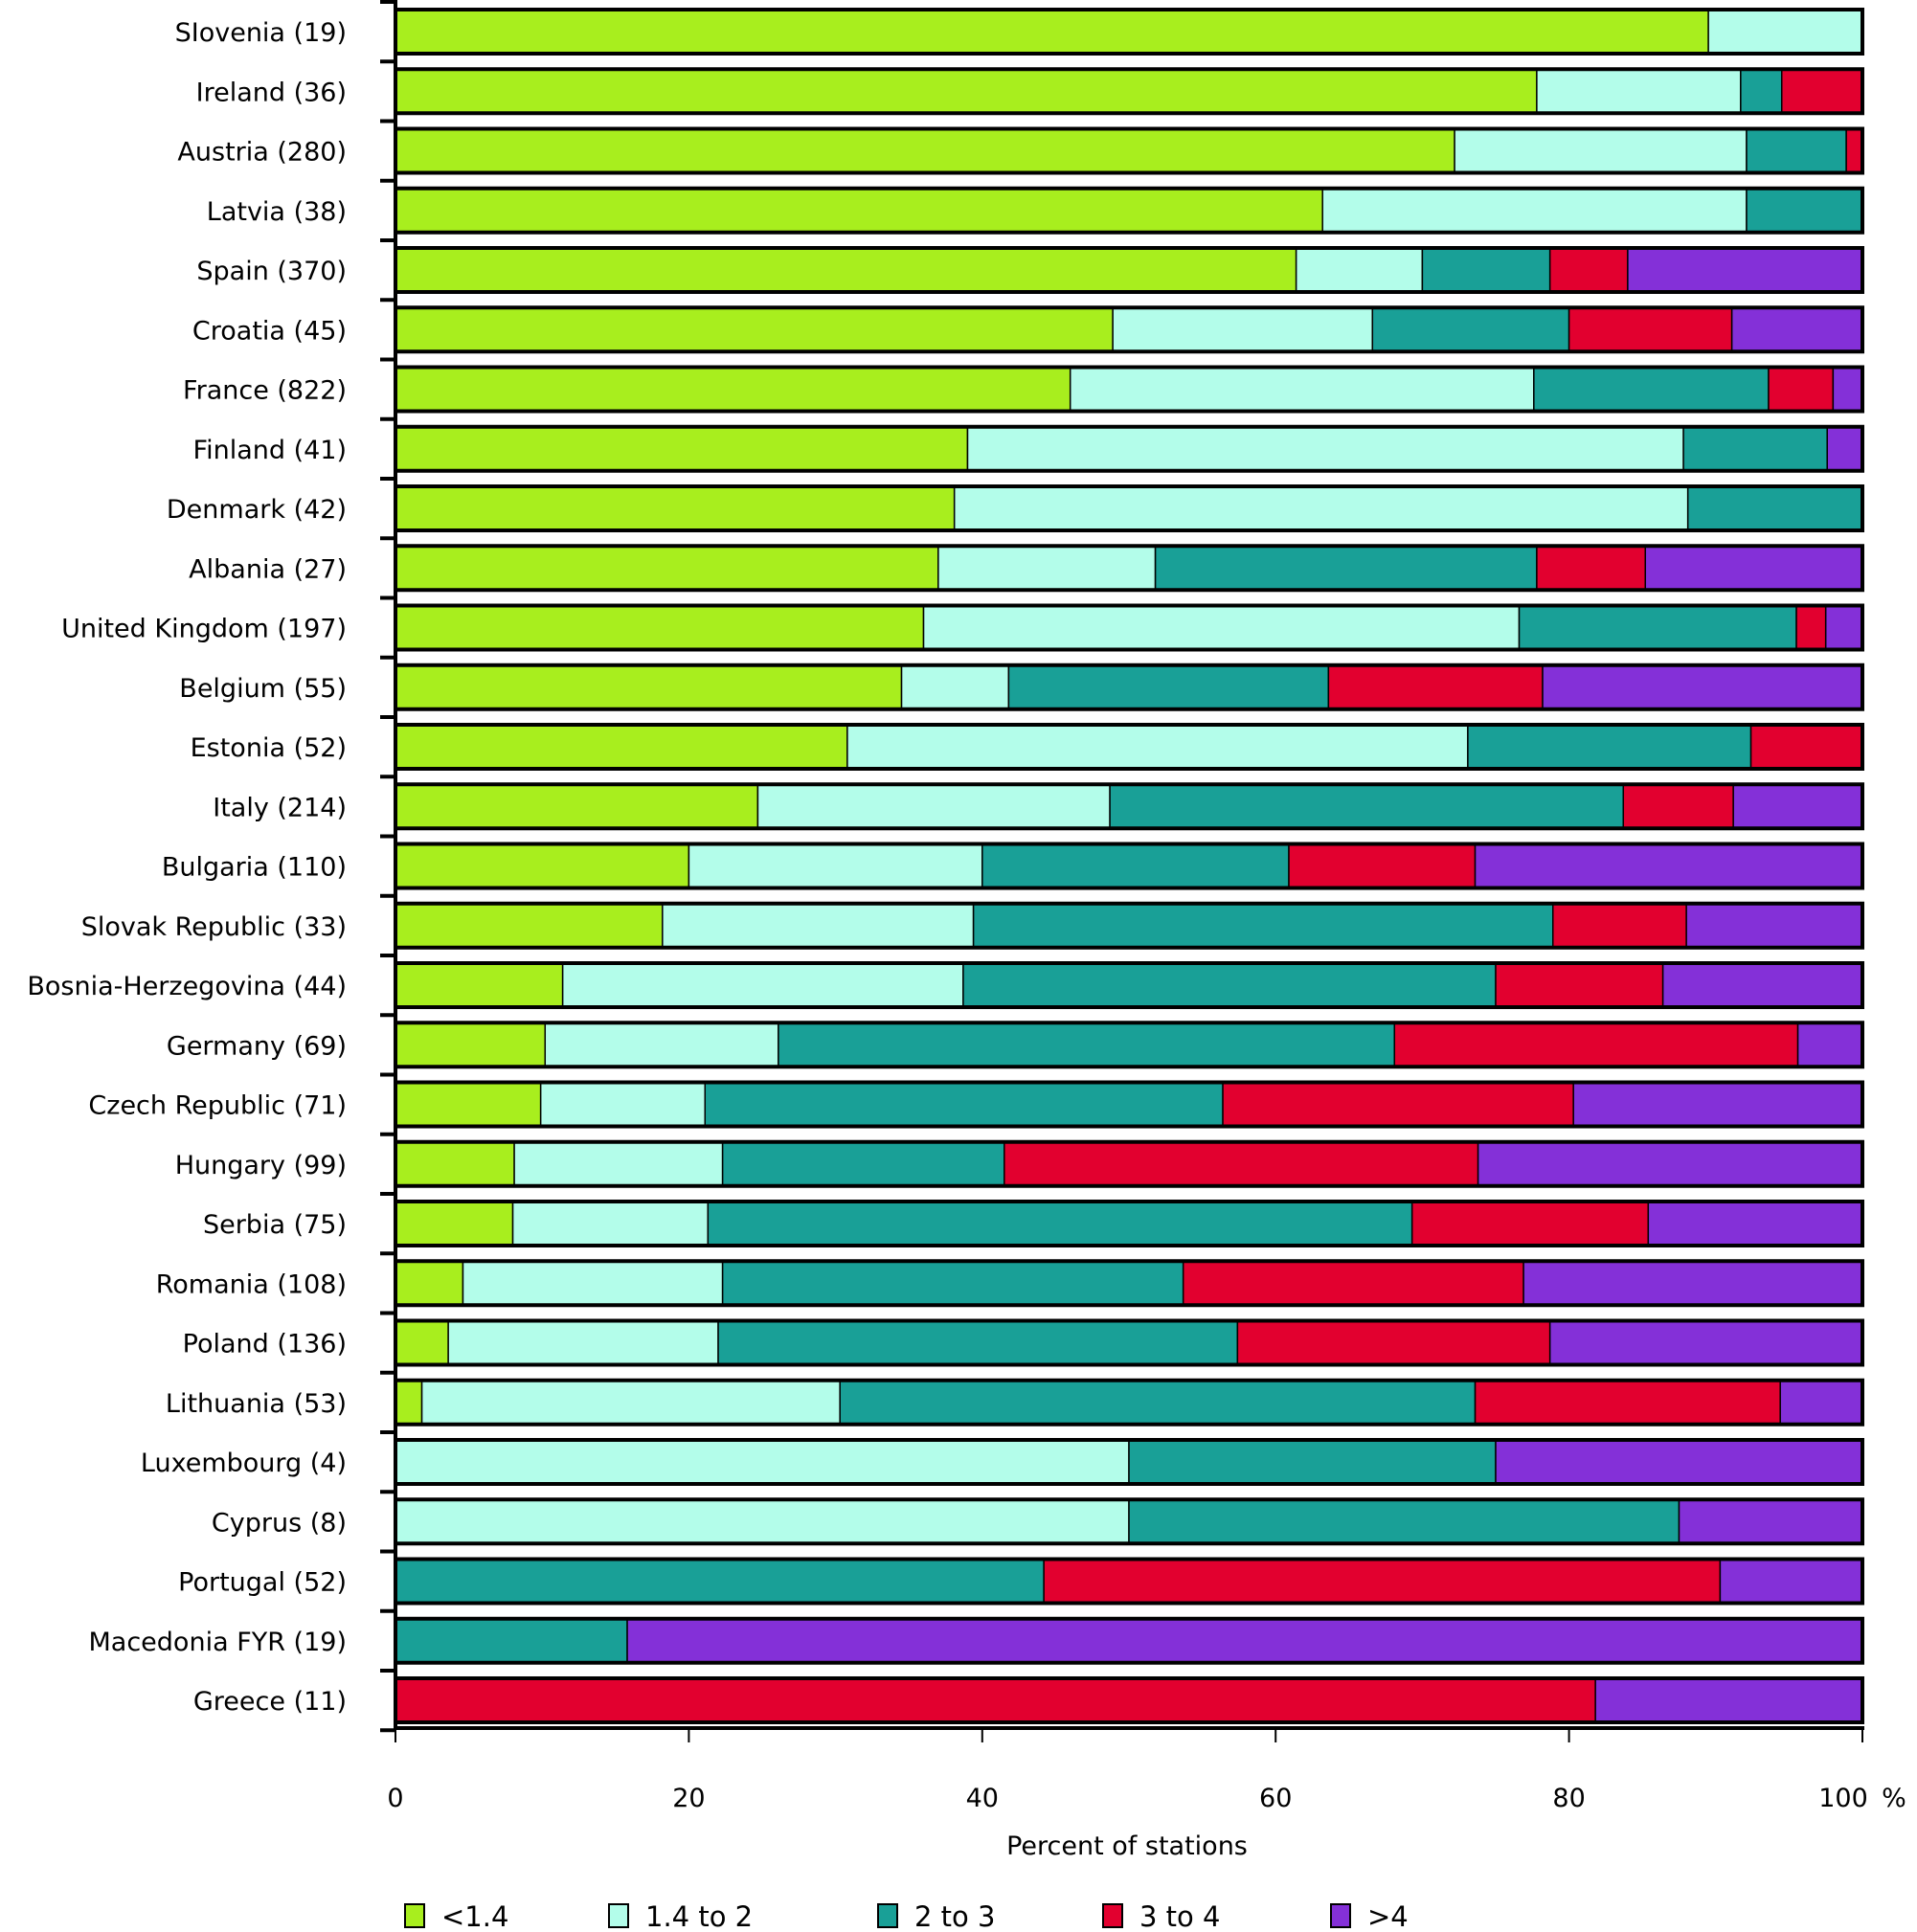 This screenshot has width=1917, height=1932. What do you see at coordinates (251, 1284) in the screenshot?
I see `category-label: Romania (108)` at bounding box center [251, 1284].